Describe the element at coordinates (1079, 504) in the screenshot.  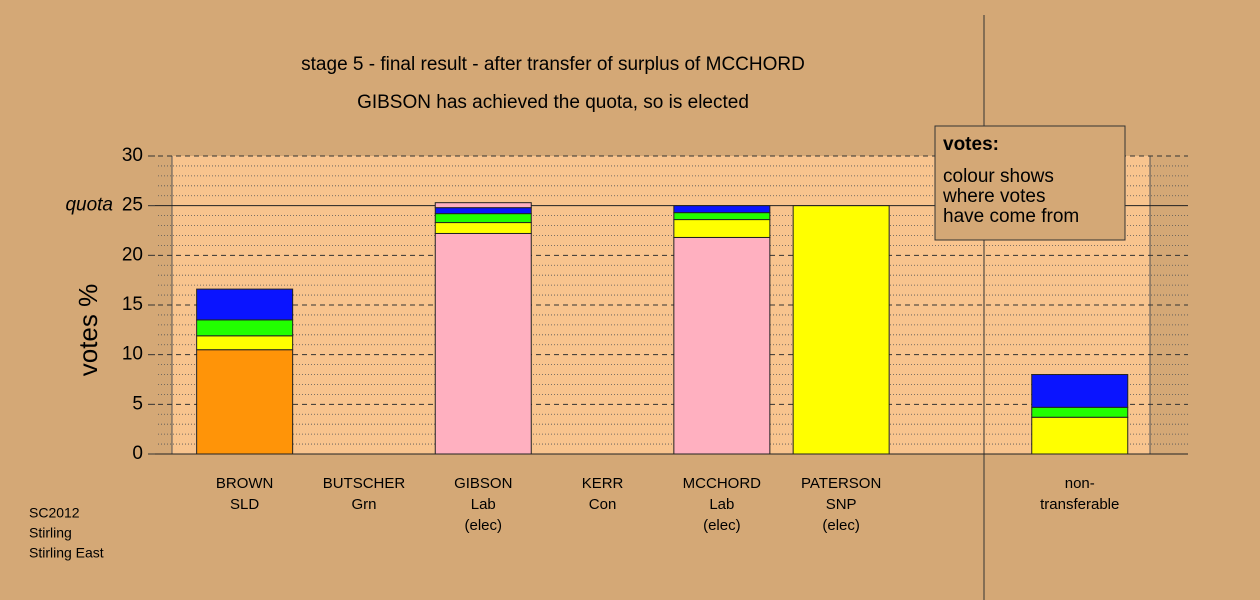
I see `x-tick-label: transferable` at that location.